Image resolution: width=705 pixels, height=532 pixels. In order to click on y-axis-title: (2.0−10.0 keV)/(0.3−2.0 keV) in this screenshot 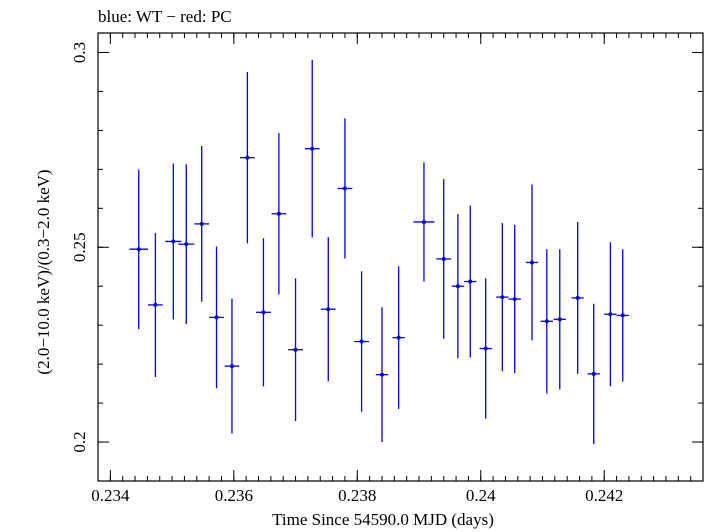, I will do `click(43, 271)`.